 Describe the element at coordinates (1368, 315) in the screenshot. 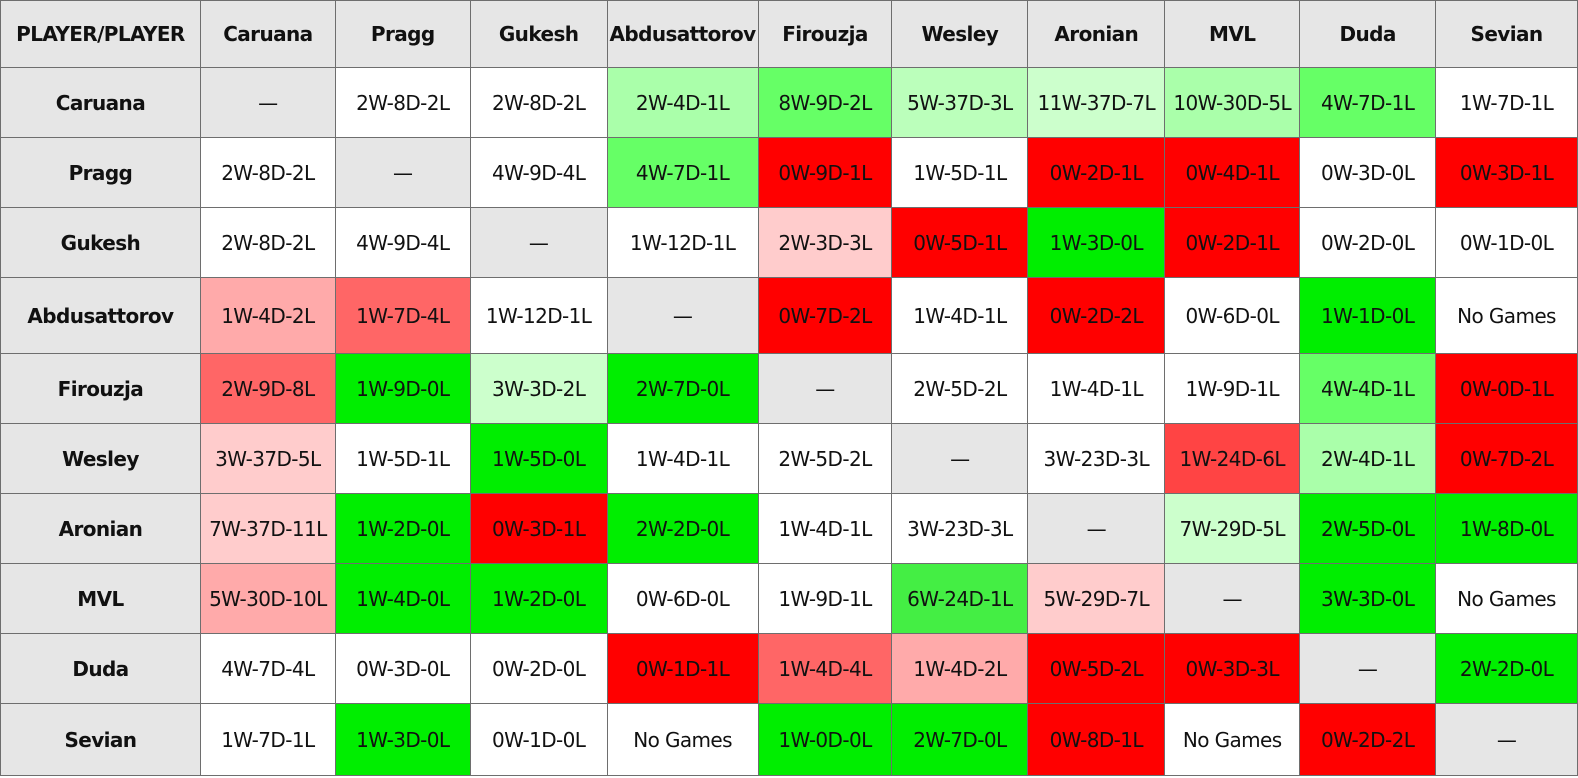

I see `result-cell: 1W-1D-0L` at that location.